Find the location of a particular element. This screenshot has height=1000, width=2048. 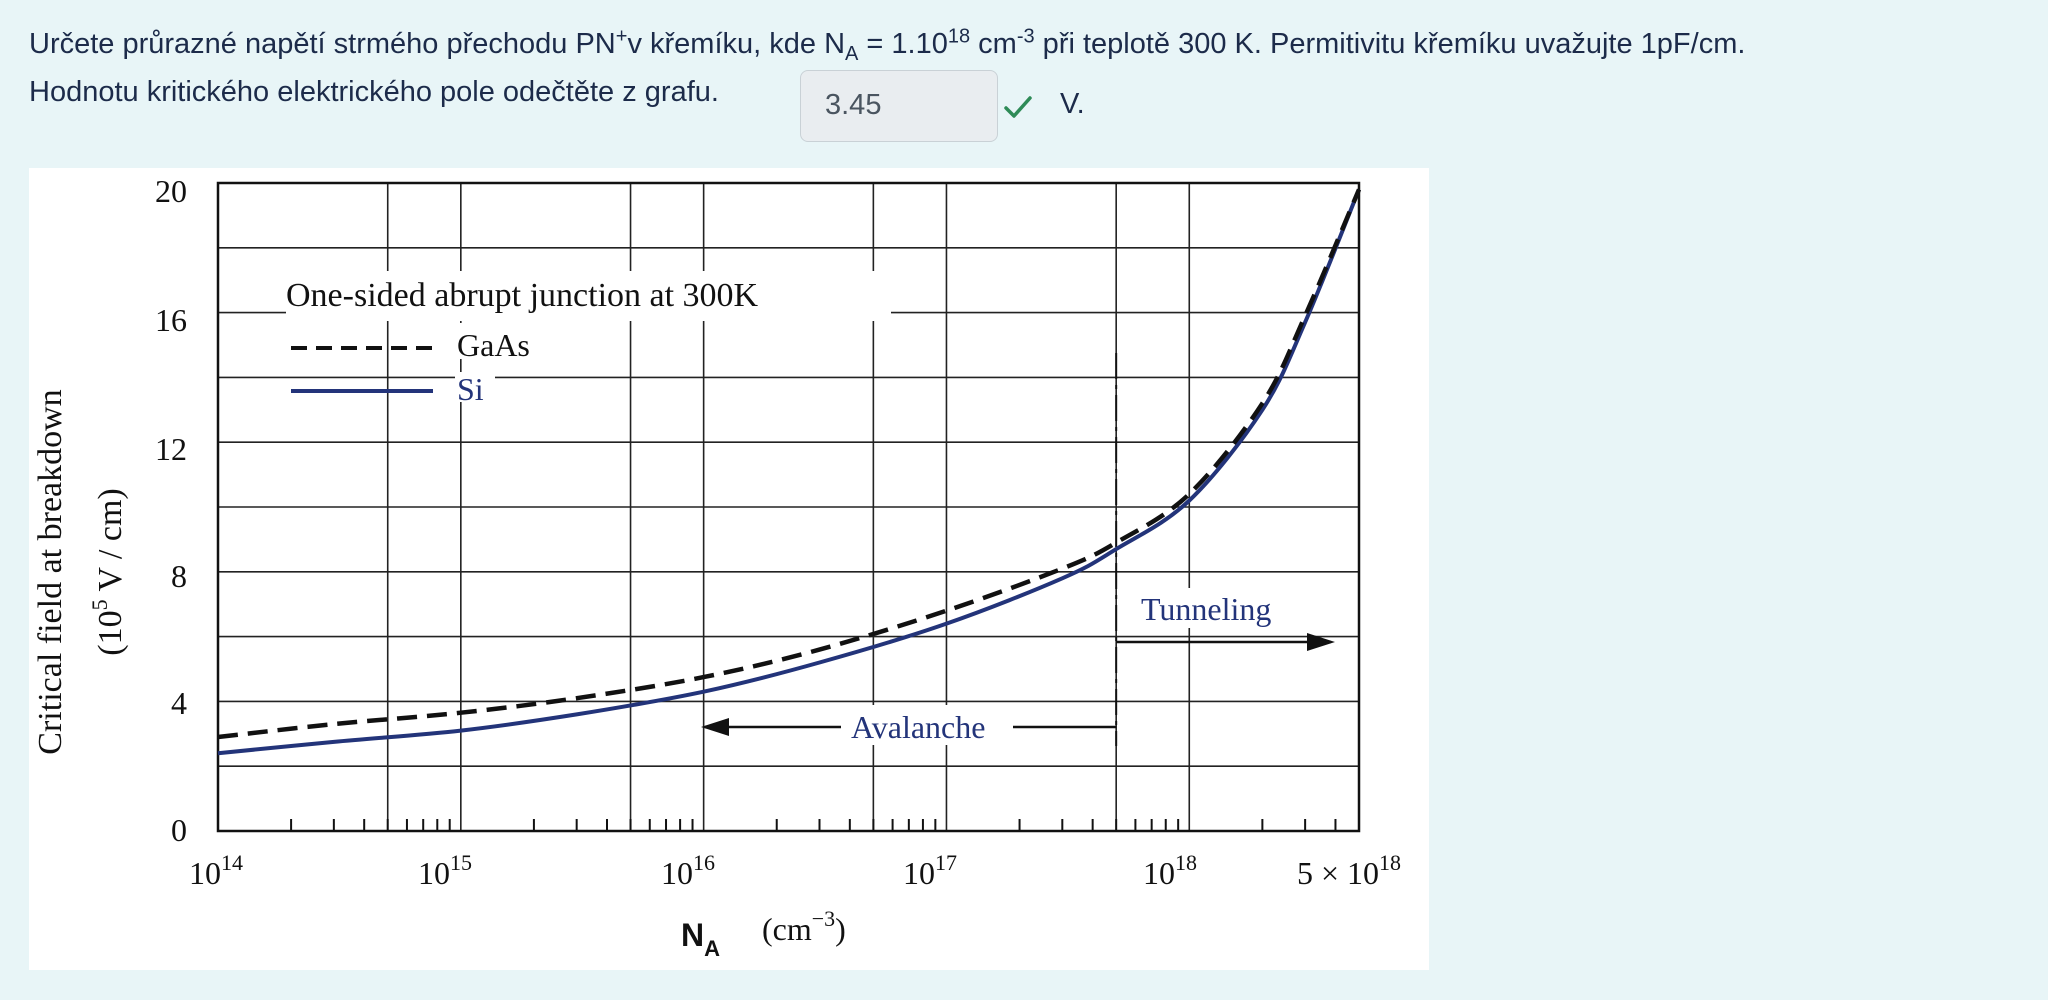

y-tick-label: 12 is located at coordinates (171, 449).